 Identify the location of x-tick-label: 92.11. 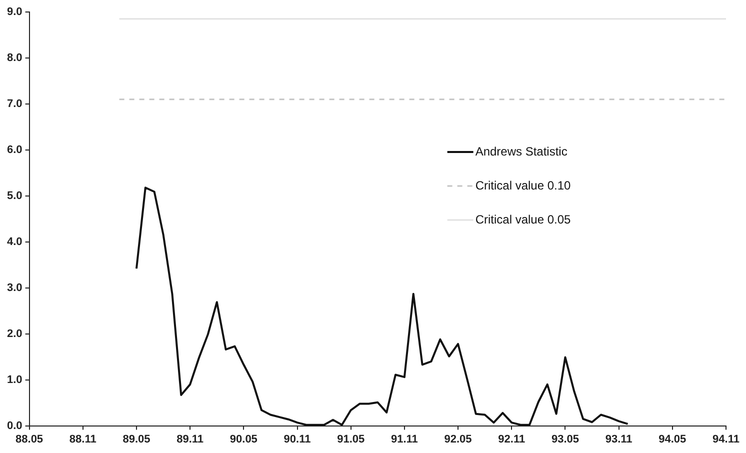
(512, 439).